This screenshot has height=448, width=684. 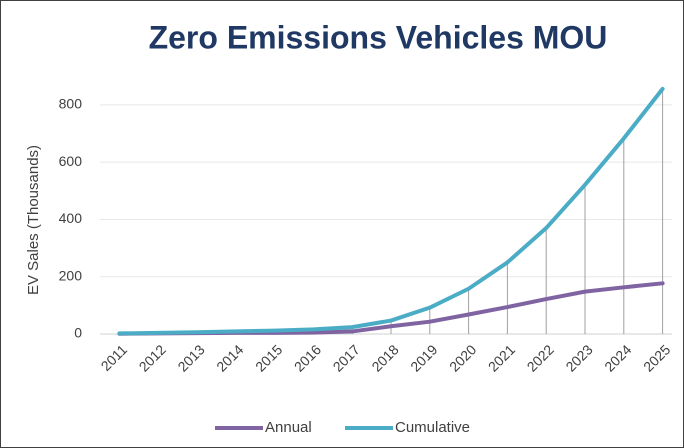 I want to click on y-tick-label: 200, so click(x=71, y=275).